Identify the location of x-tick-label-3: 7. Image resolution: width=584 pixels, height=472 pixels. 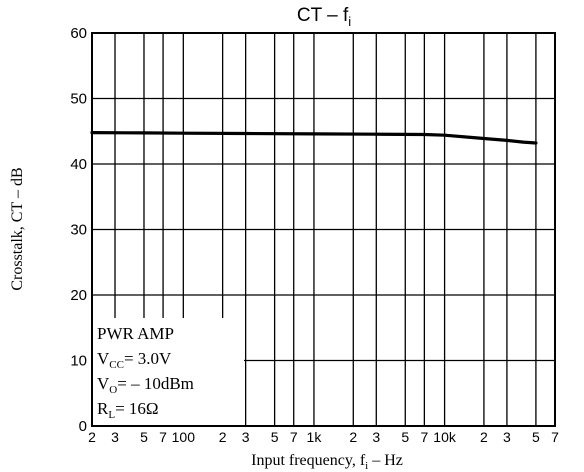
(163, 437).